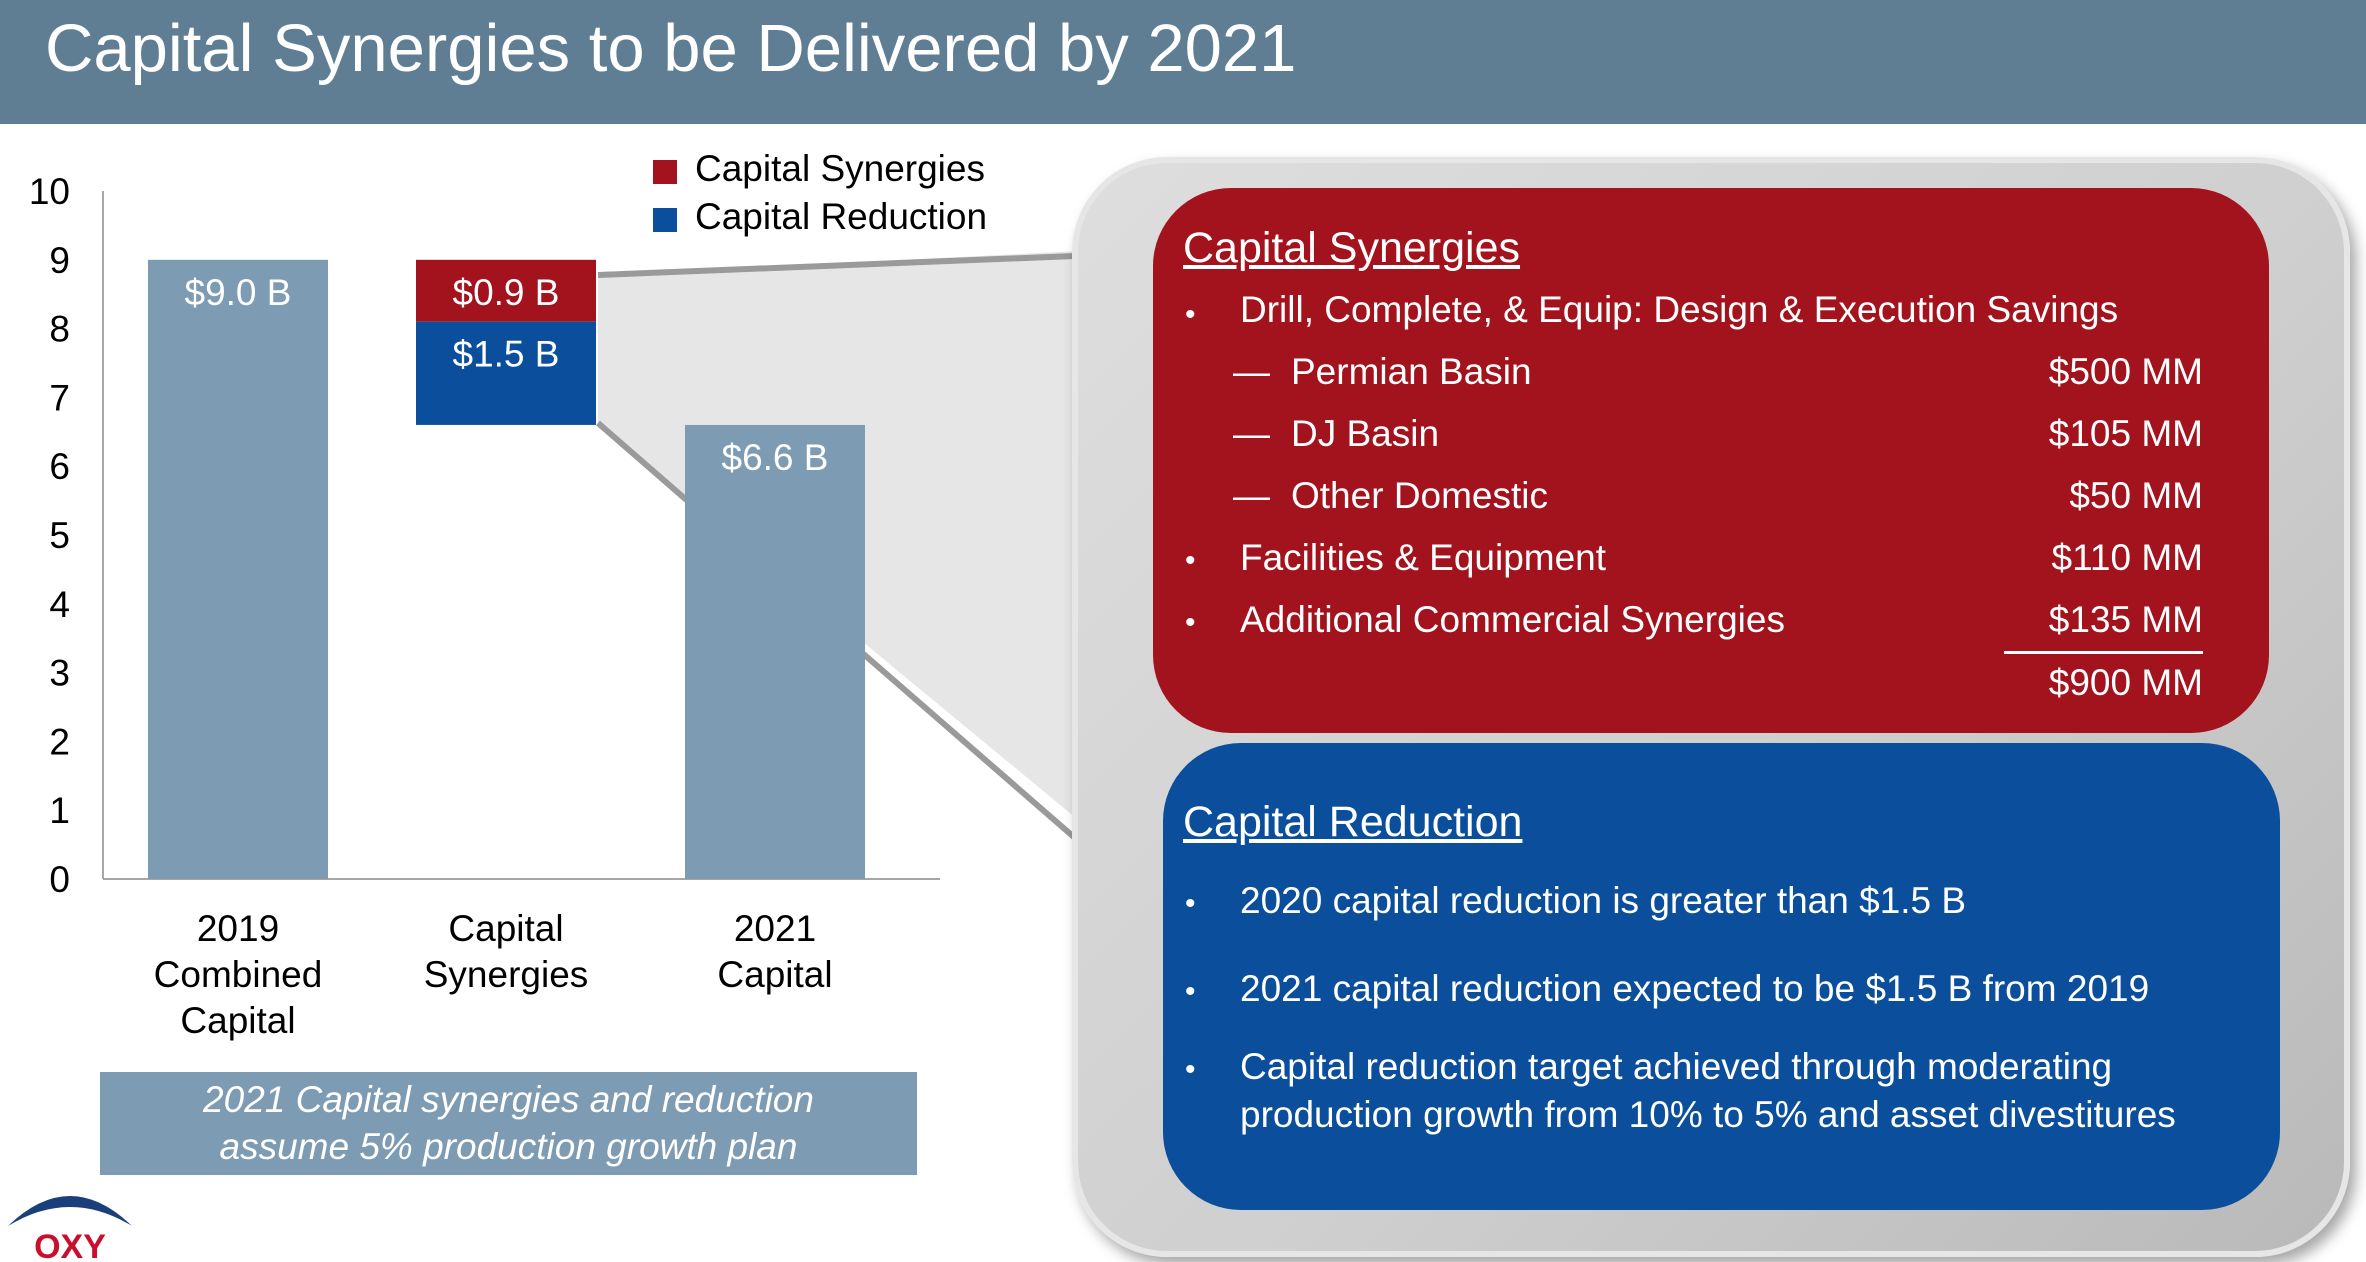 The image size is (2366, 1262). Describe the element at coordinates (2125, 433) in the screenshot. I see `synergy-amount-dj-basin: $105 MM` at that location.